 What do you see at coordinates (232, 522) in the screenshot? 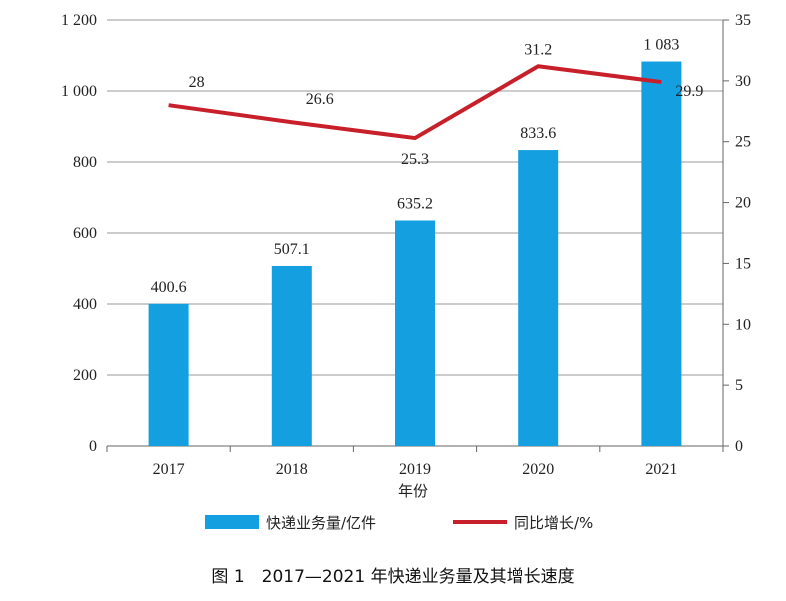
I see `legend-bar-swatch` at bounding box center [232, 522].